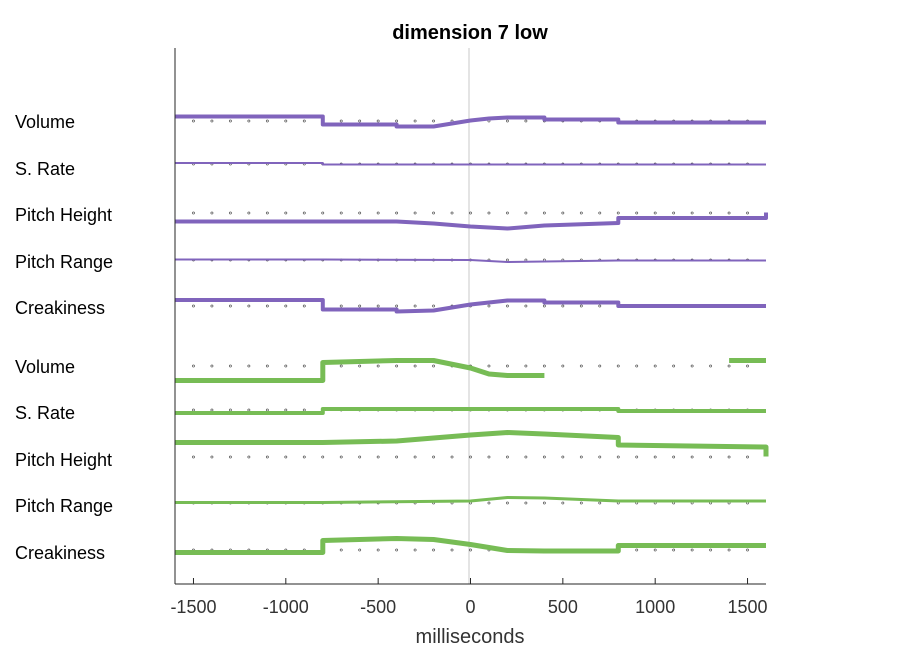  What do you see at coordinates (470, 607) in the screenshot?
I see `x-tick-label: 0` at bounding box center [470, 607].